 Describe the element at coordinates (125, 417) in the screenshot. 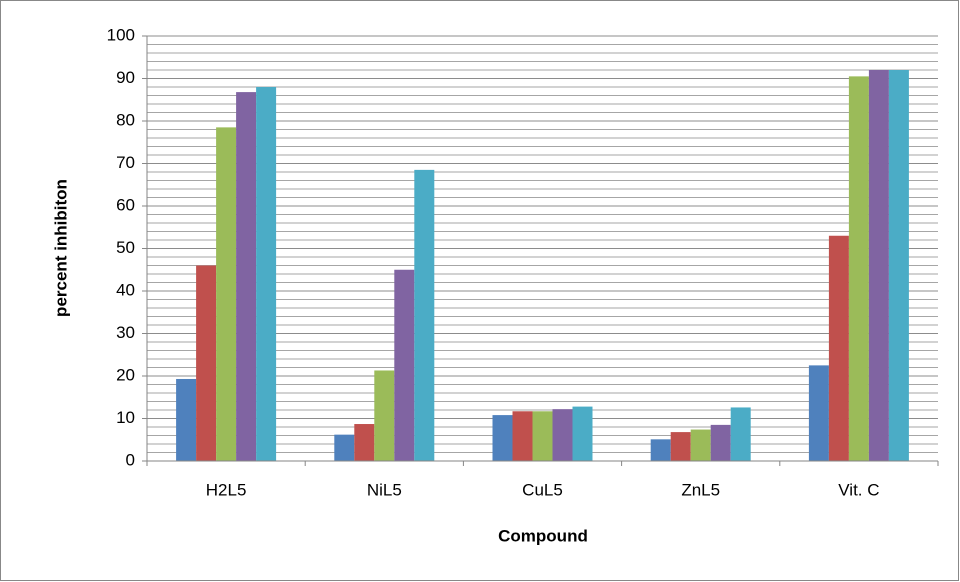

I see `y-tick-label: 10` at that location.